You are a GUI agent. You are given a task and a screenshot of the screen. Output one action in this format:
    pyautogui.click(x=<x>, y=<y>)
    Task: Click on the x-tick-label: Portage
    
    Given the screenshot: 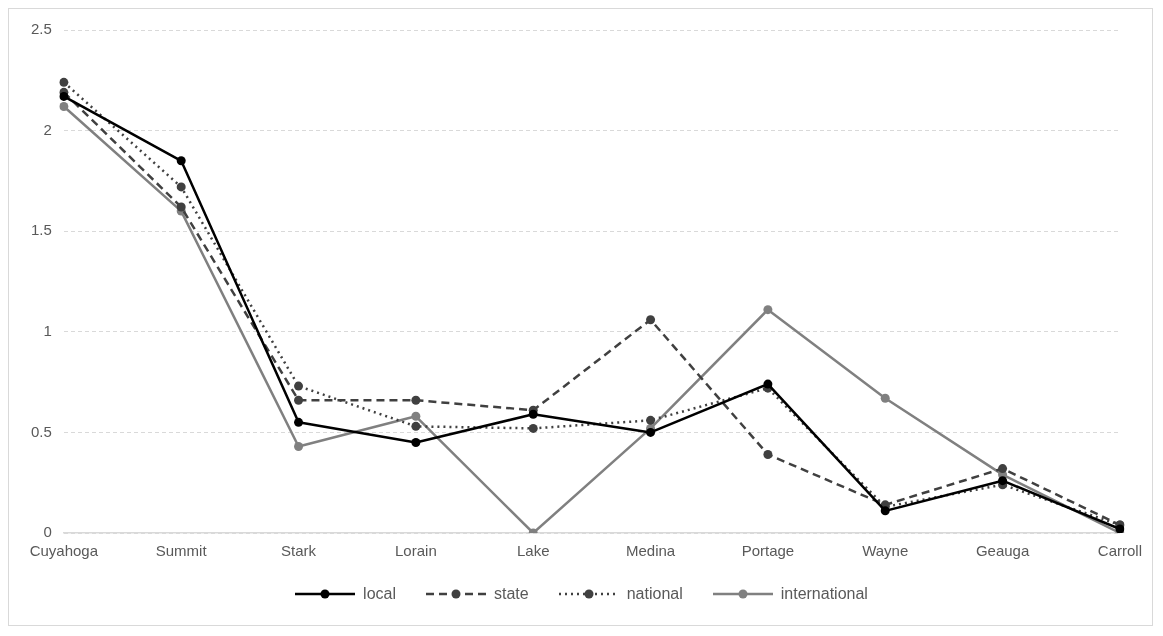 What is the action you would take?
    pyautogui.click(x=768, y=551)
    